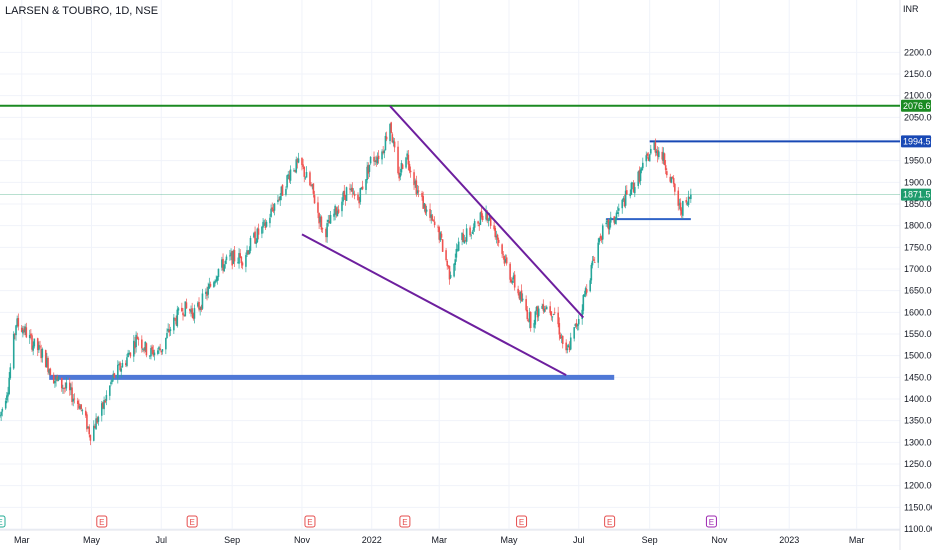 The image size is (932, 550). Describe the element at coordinates (610, 521) in the screenshot. I see `event-marker-6: E` at that location.